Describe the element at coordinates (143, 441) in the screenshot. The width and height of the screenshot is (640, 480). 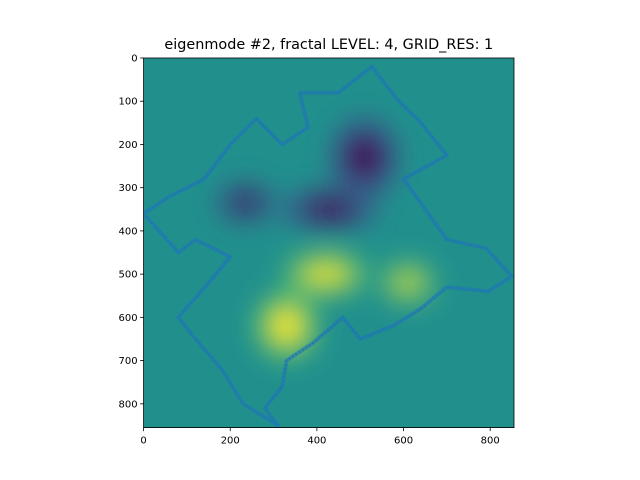
I see `x-tick-label: 0` at that location.